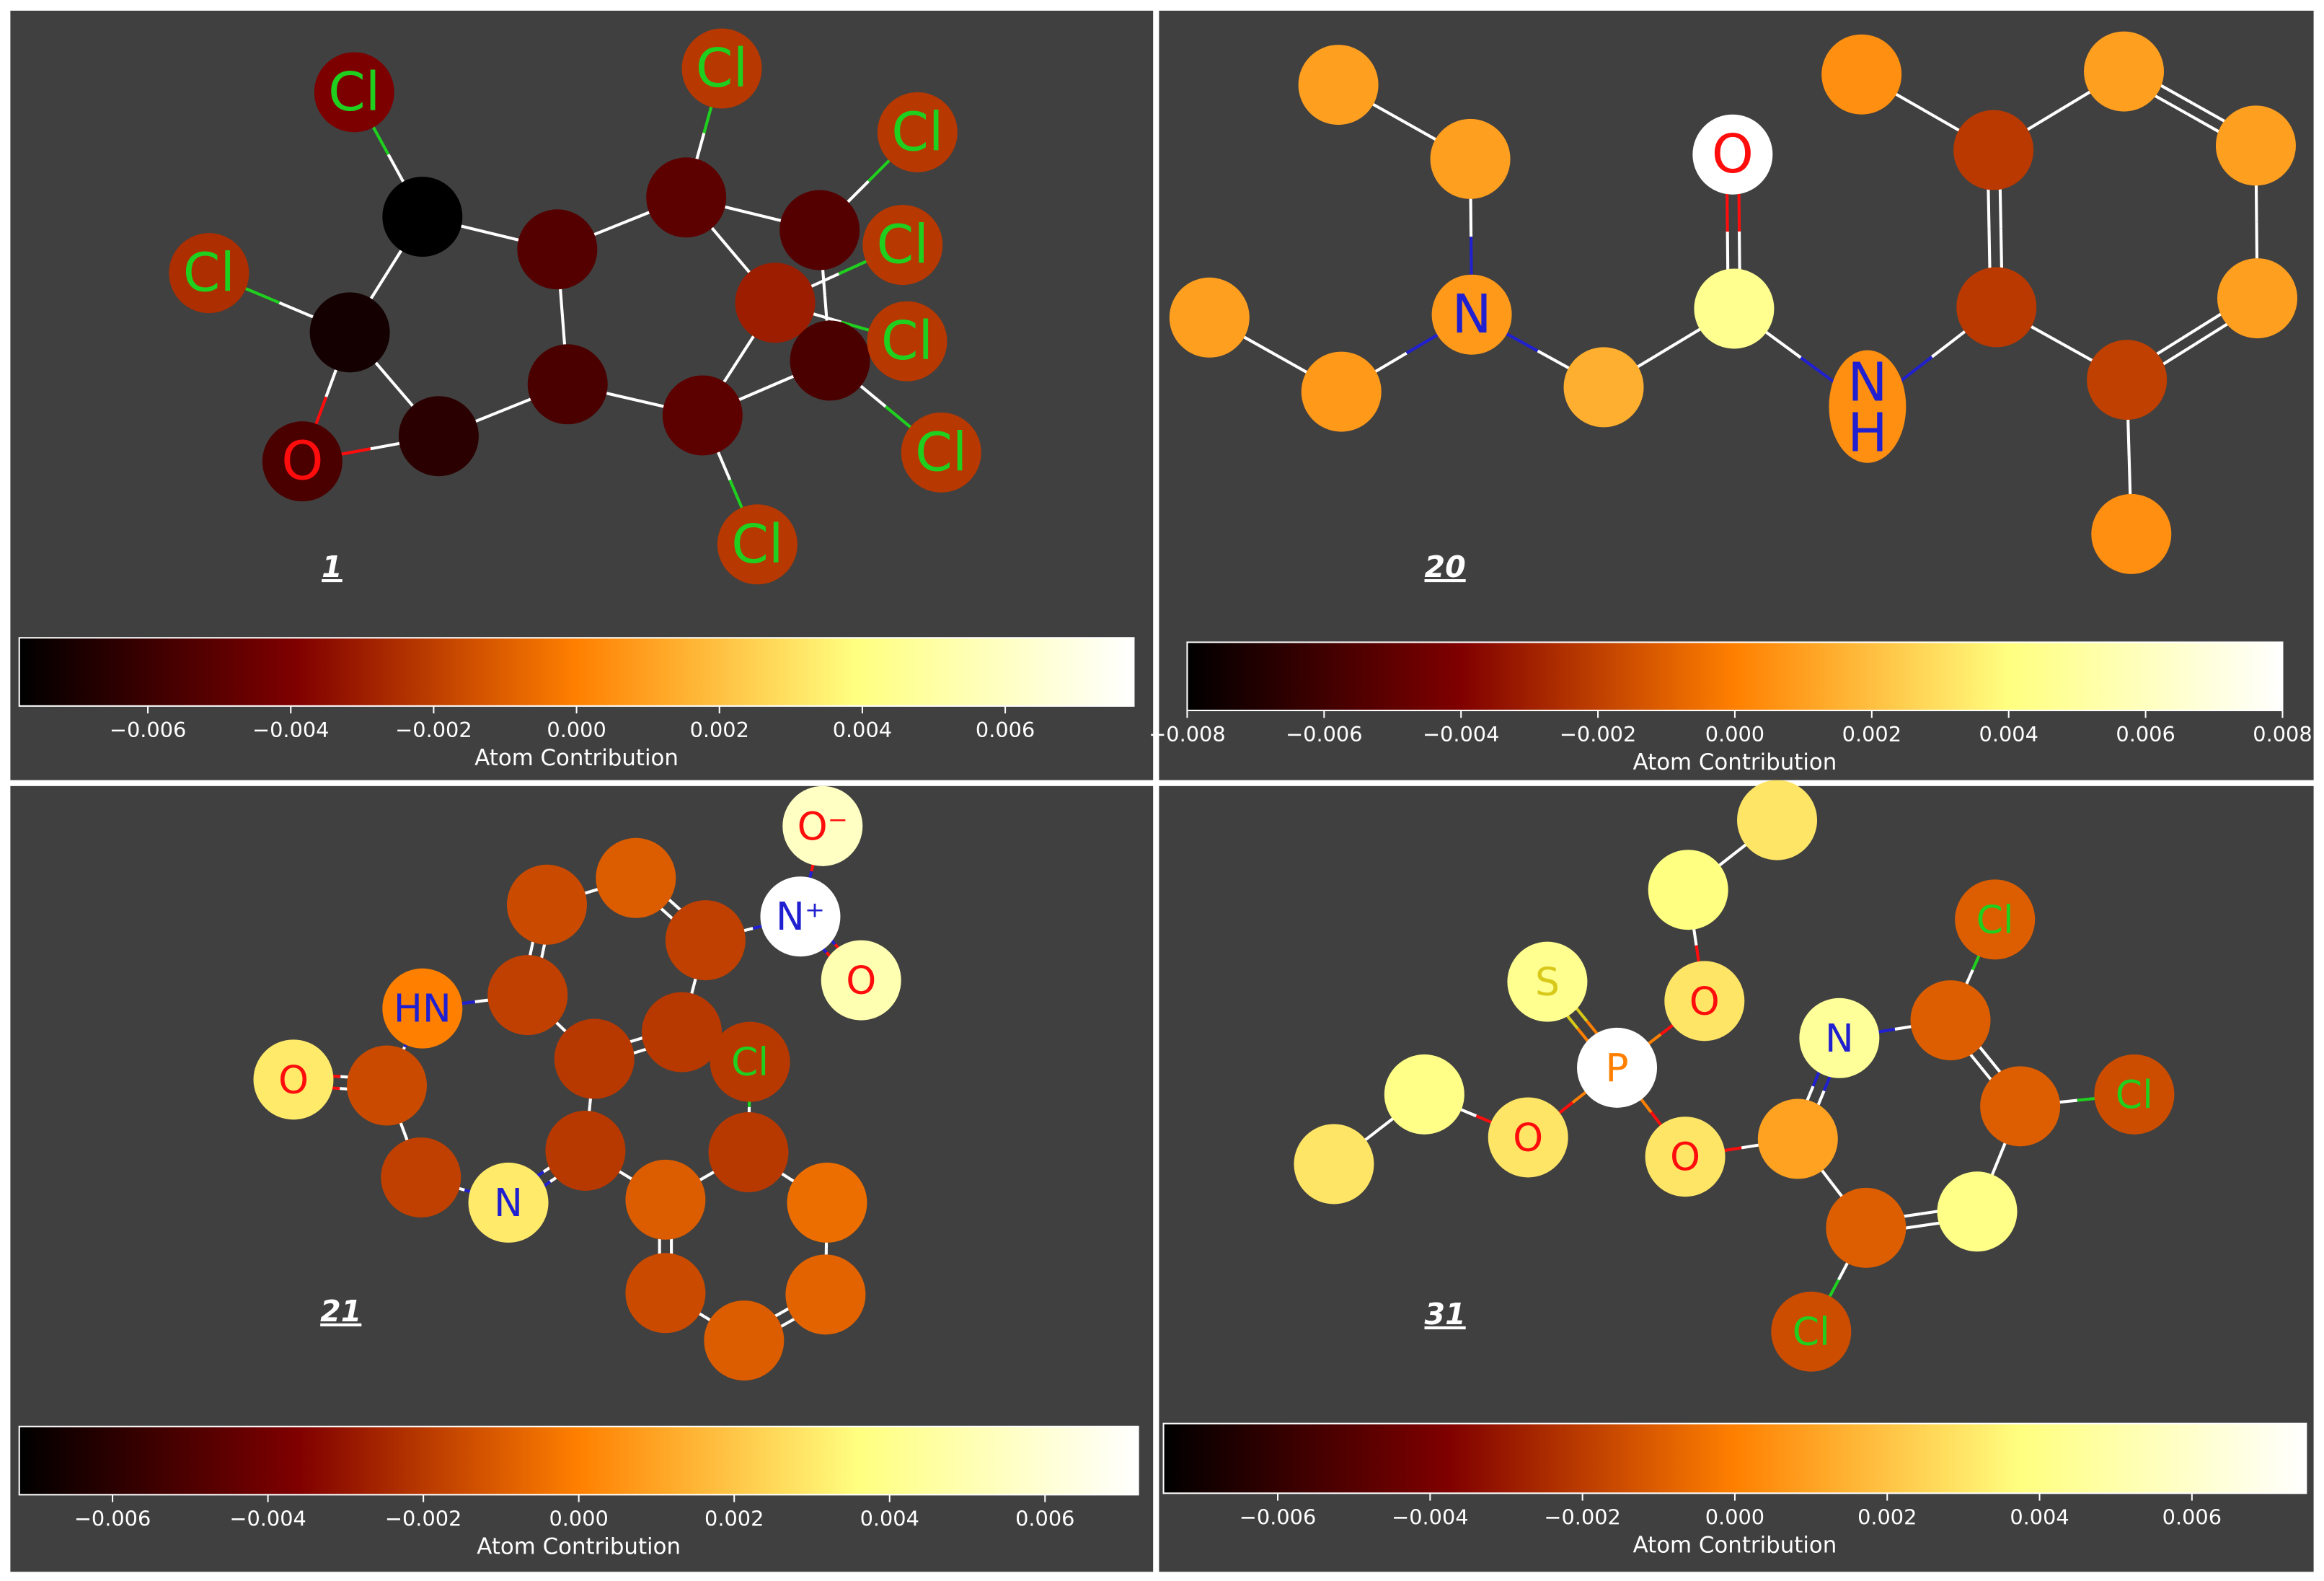  What do you see at coordinates (333, 567) in the screenshot?
I see `molecule-number-1: 1` at bounding box center [333, 567].